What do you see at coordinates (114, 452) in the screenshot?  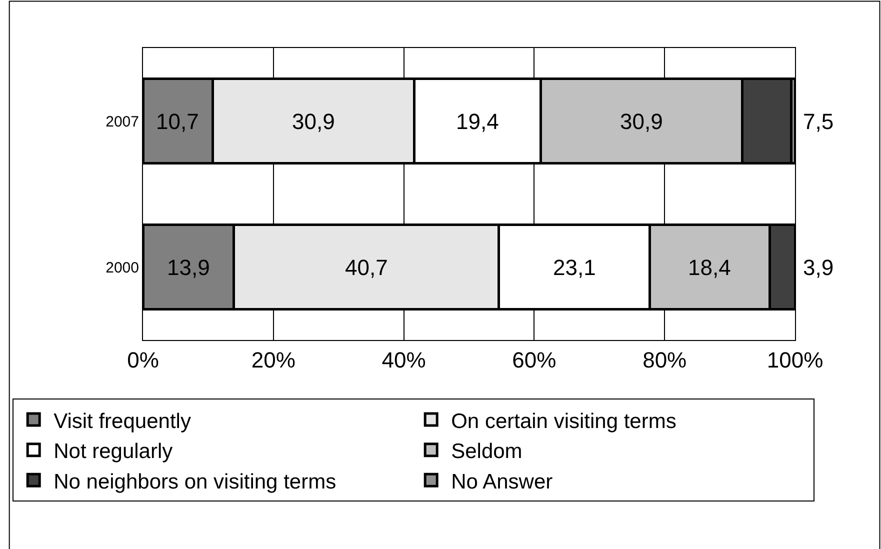 I see `legend-label: Not regularly` at bounding box center [114, 452].